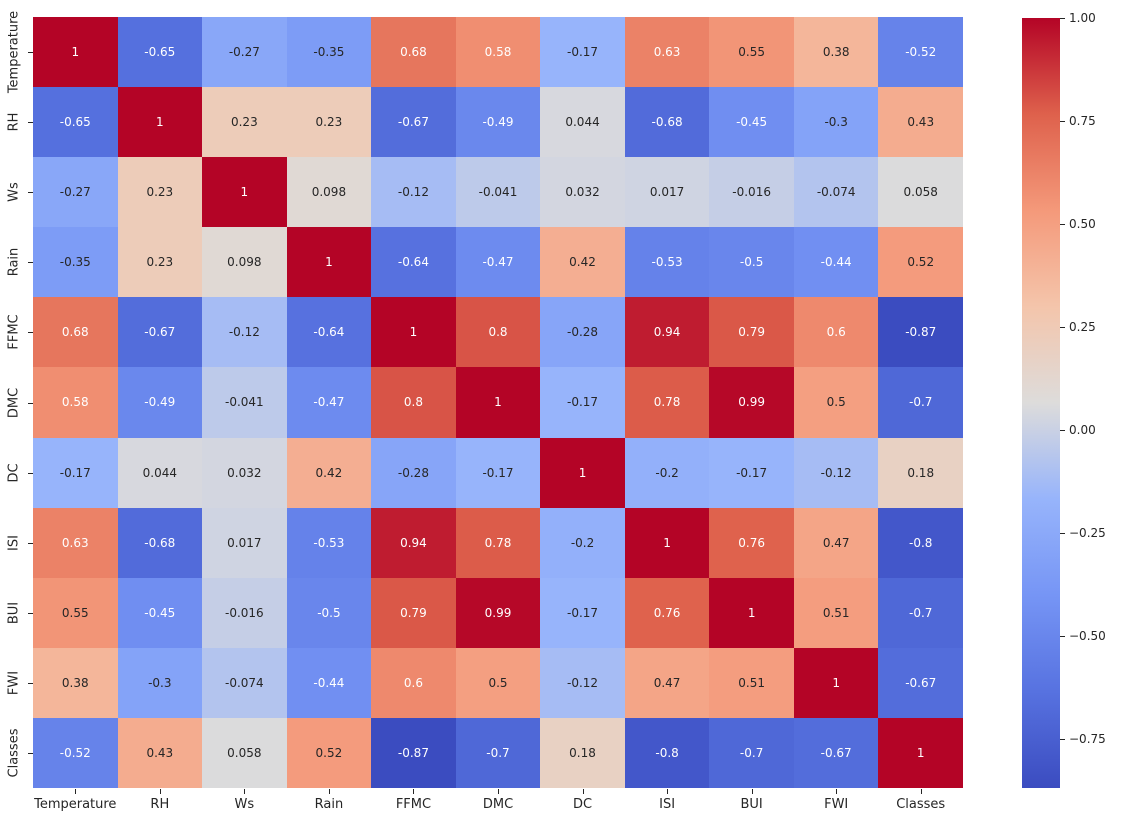 Image resolution: width=1122 pixels, height=822 pixels. What do you see at coordinates (667, 804) in the screenshot?
I see `x-axis-label: ISI` at bounding box center [667, 804].